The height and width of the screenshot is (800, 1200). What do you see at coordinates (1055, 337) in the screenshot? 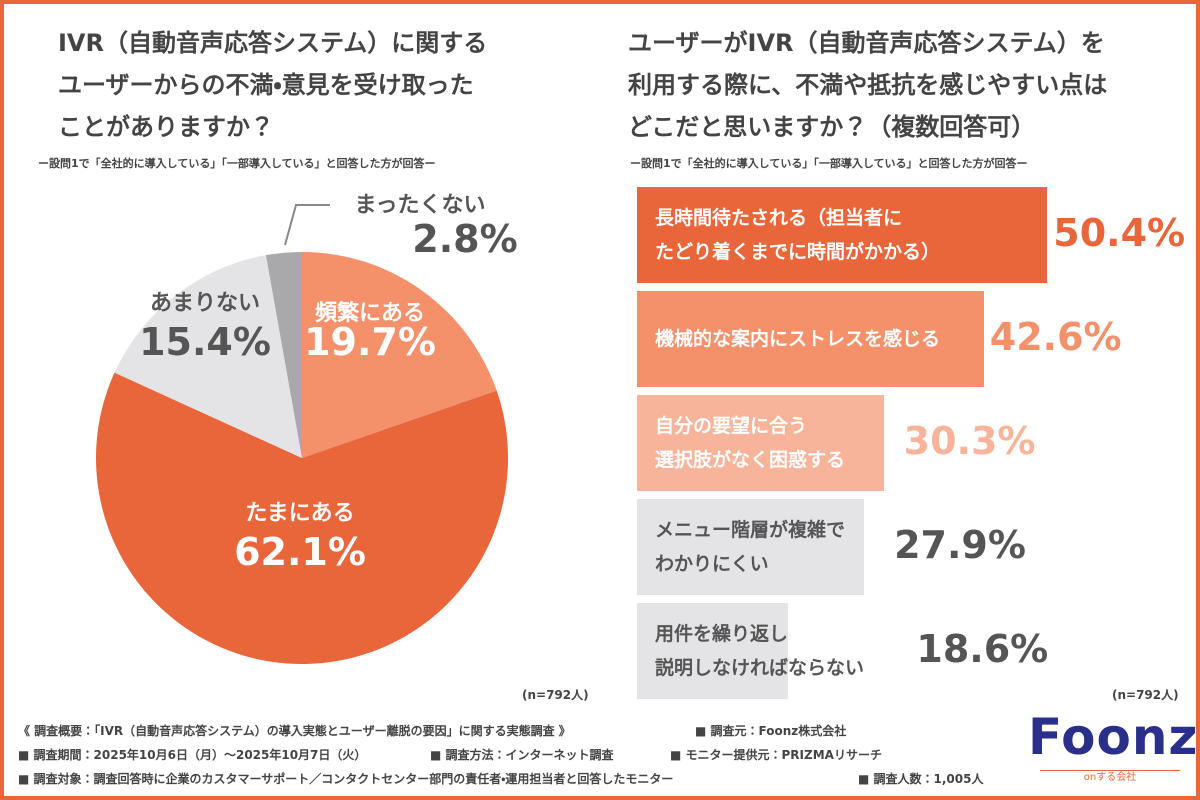
I see `bar-value: 42.6%` at bounding box center [1055, 337].